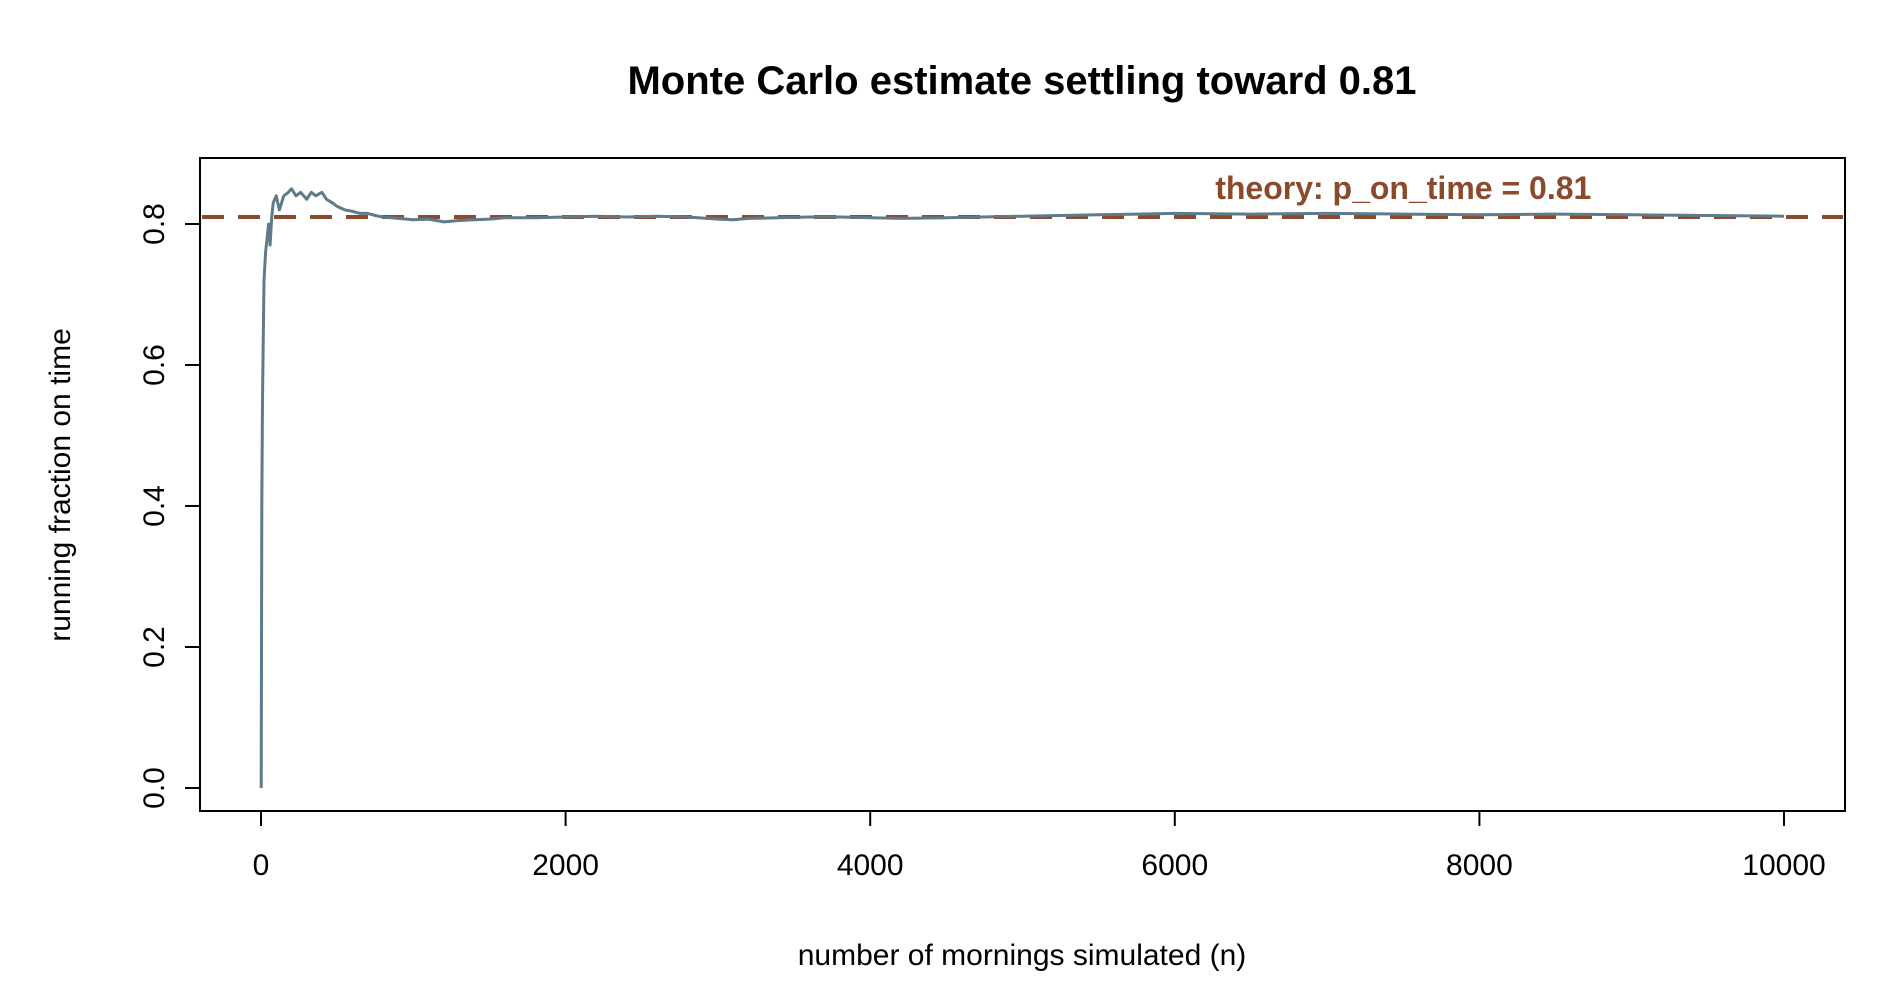 The image size is (1900, 1000). I want to click on x-axis-label: number of mornings simulated (n), so click(1022, 955).